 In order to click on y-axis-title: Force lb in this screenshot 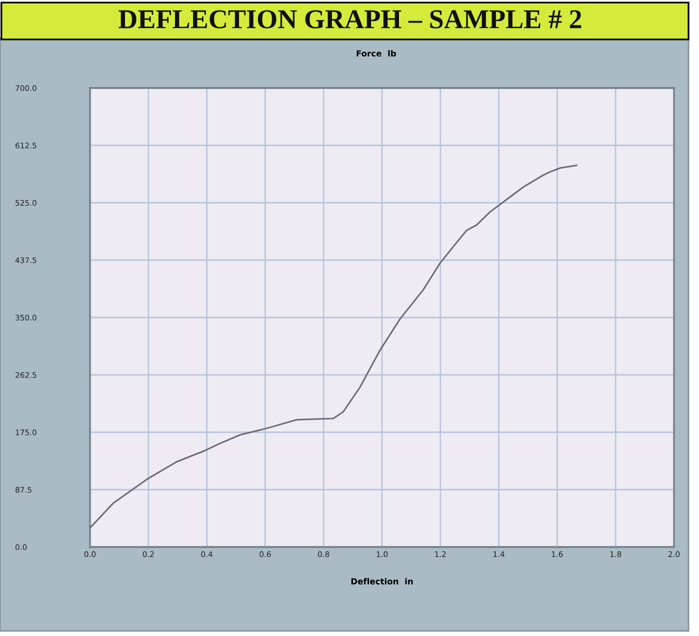, I will do `click(376, 53)`.